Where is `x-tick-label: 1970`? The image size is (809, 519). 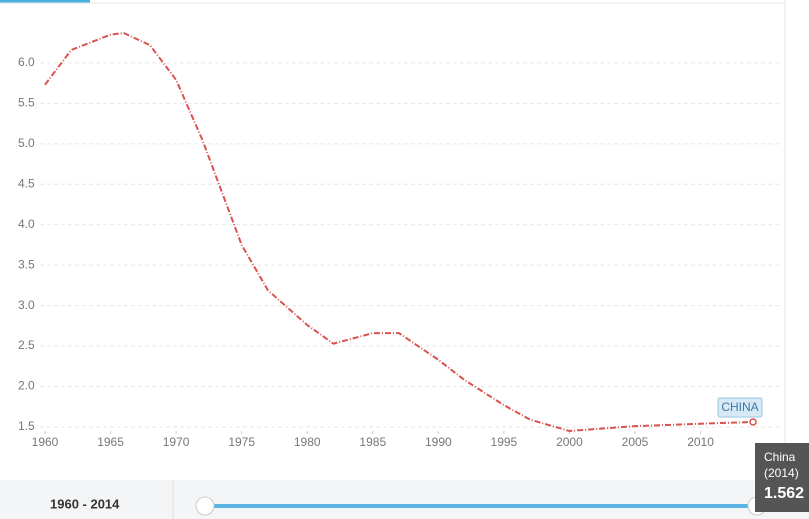 x-tick-label: 1970 is located at coordinates (176, 442).